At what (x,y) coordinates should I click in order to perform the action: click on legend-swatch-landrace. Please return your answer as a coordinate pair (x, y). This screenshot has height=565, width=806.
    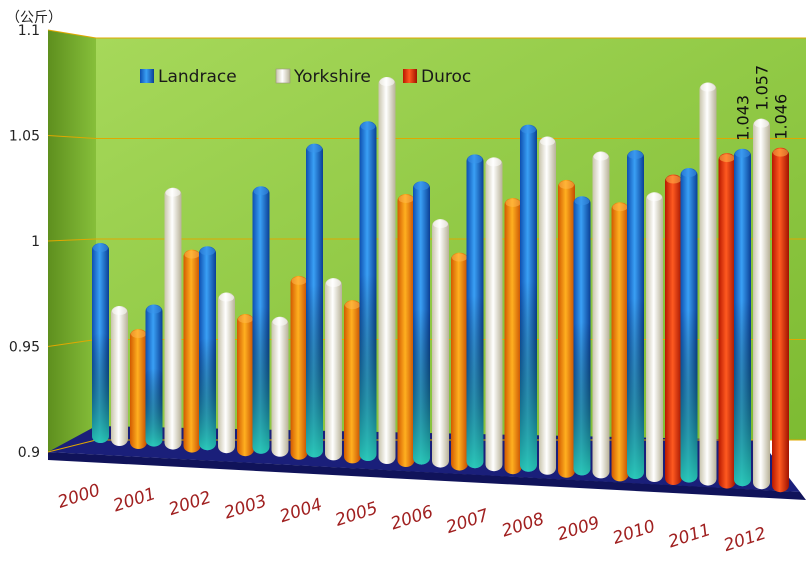
    Looking at the image, I should click on (147, 76).